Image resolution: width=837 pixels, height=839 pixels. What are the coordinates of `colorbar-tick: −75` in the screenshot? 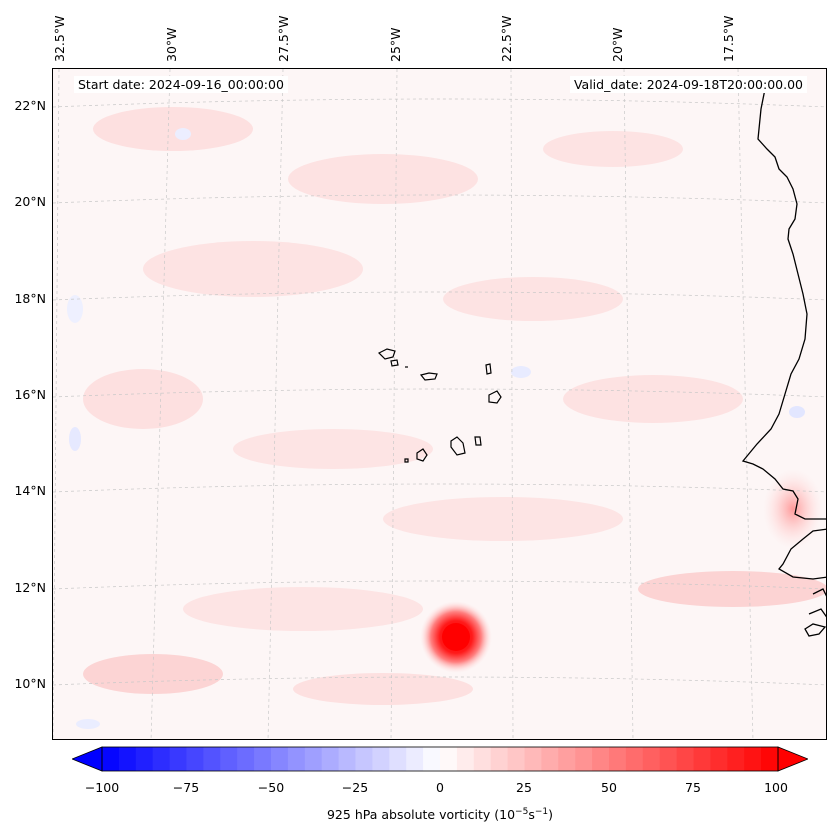 It's located at (186, 787).